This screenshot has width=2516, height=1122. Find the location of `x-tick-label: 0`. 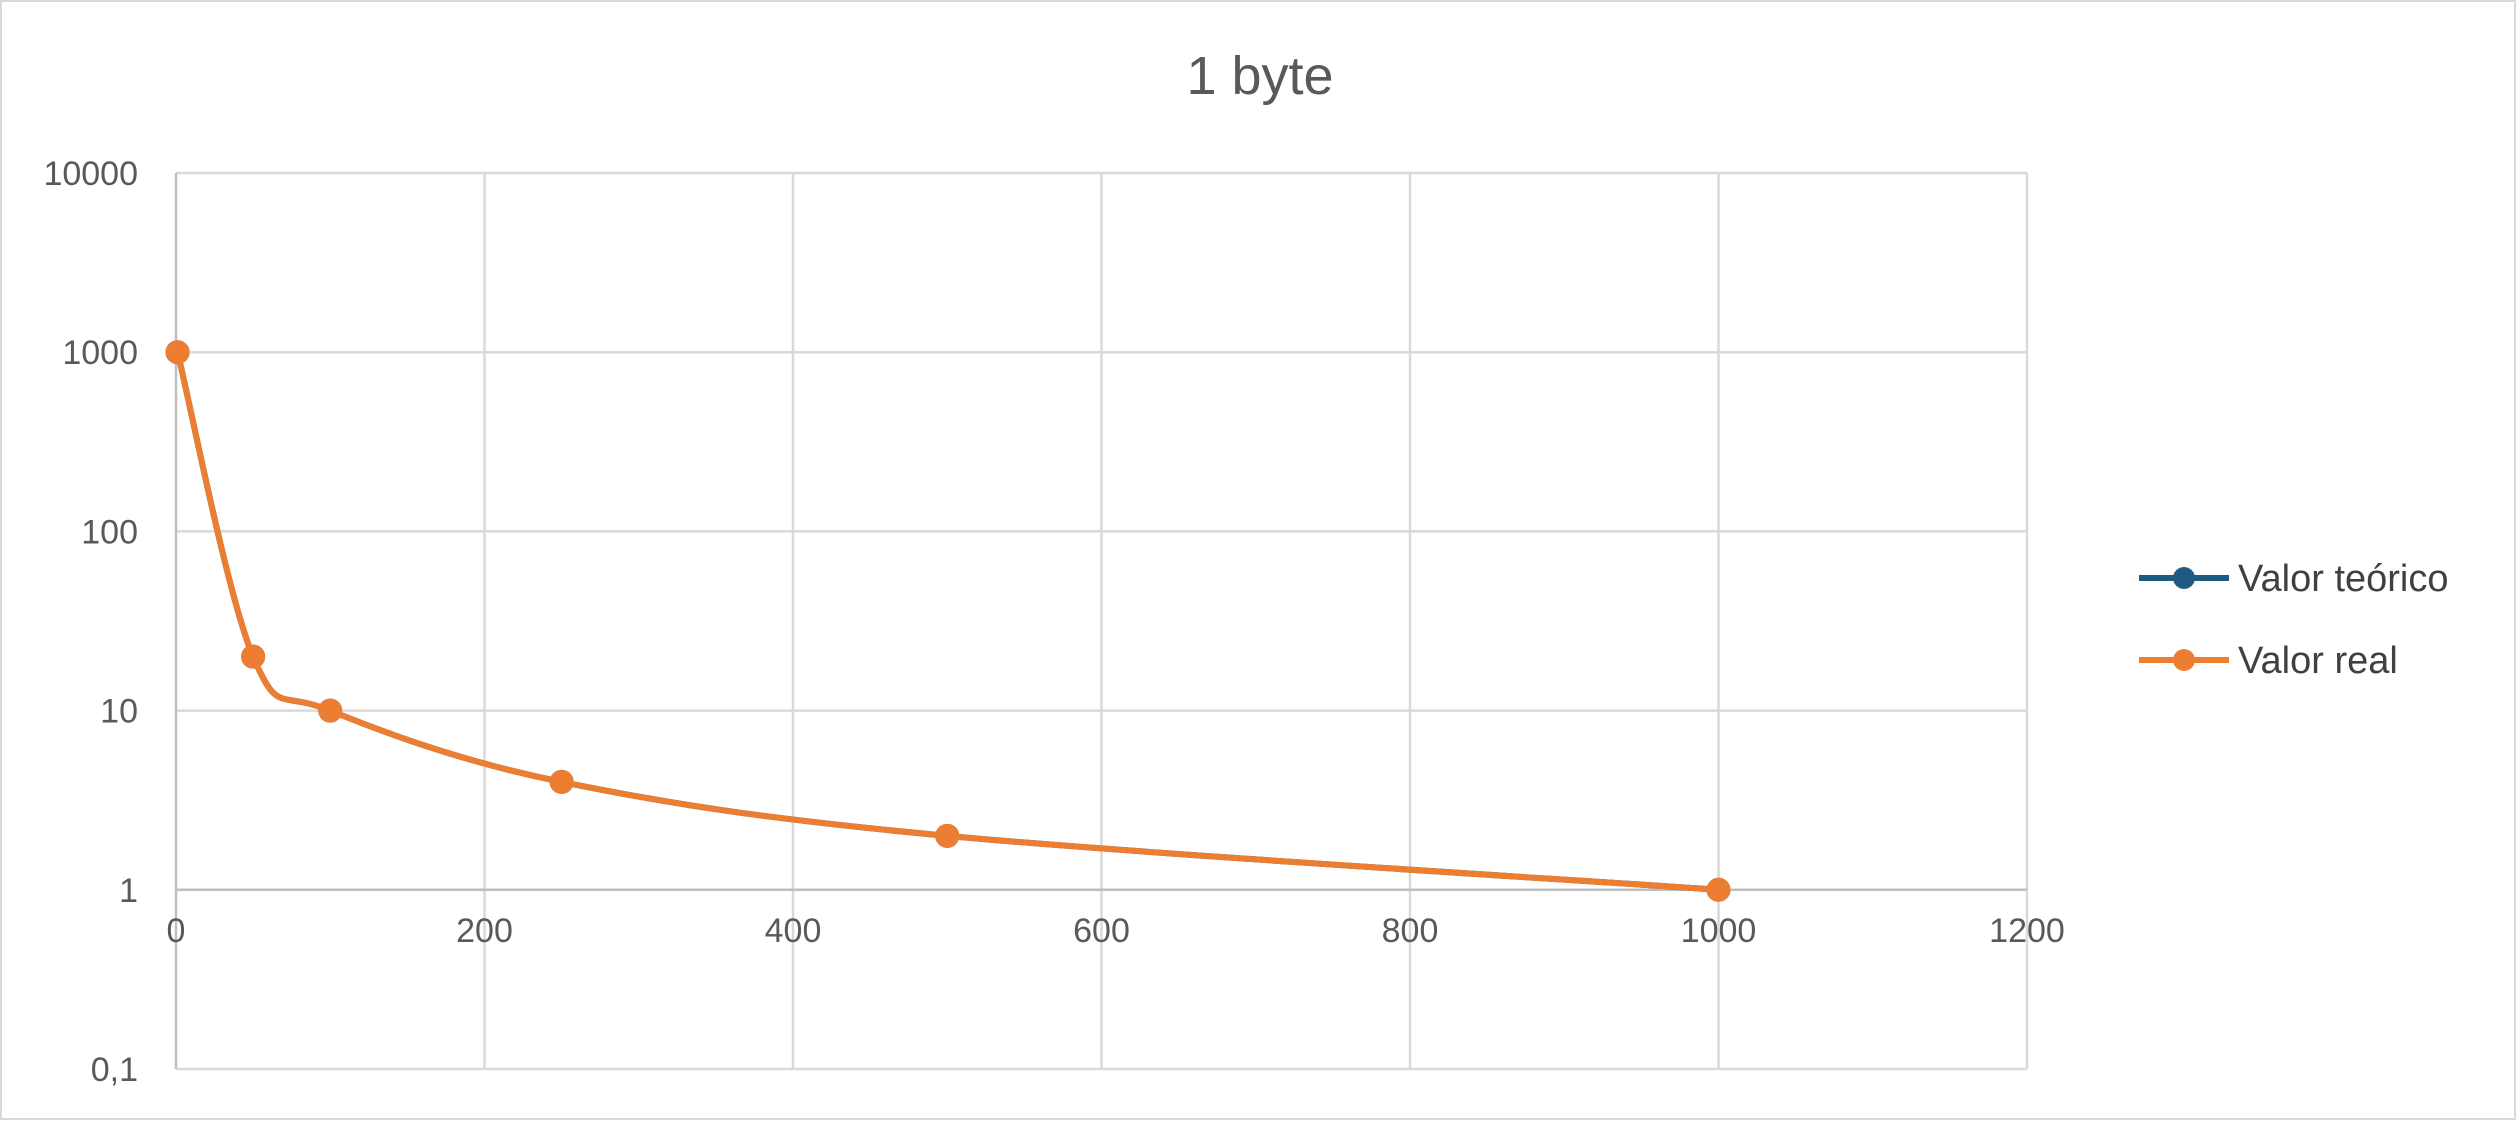

x-tick-label: 0 is located at coordinates (176, 931).